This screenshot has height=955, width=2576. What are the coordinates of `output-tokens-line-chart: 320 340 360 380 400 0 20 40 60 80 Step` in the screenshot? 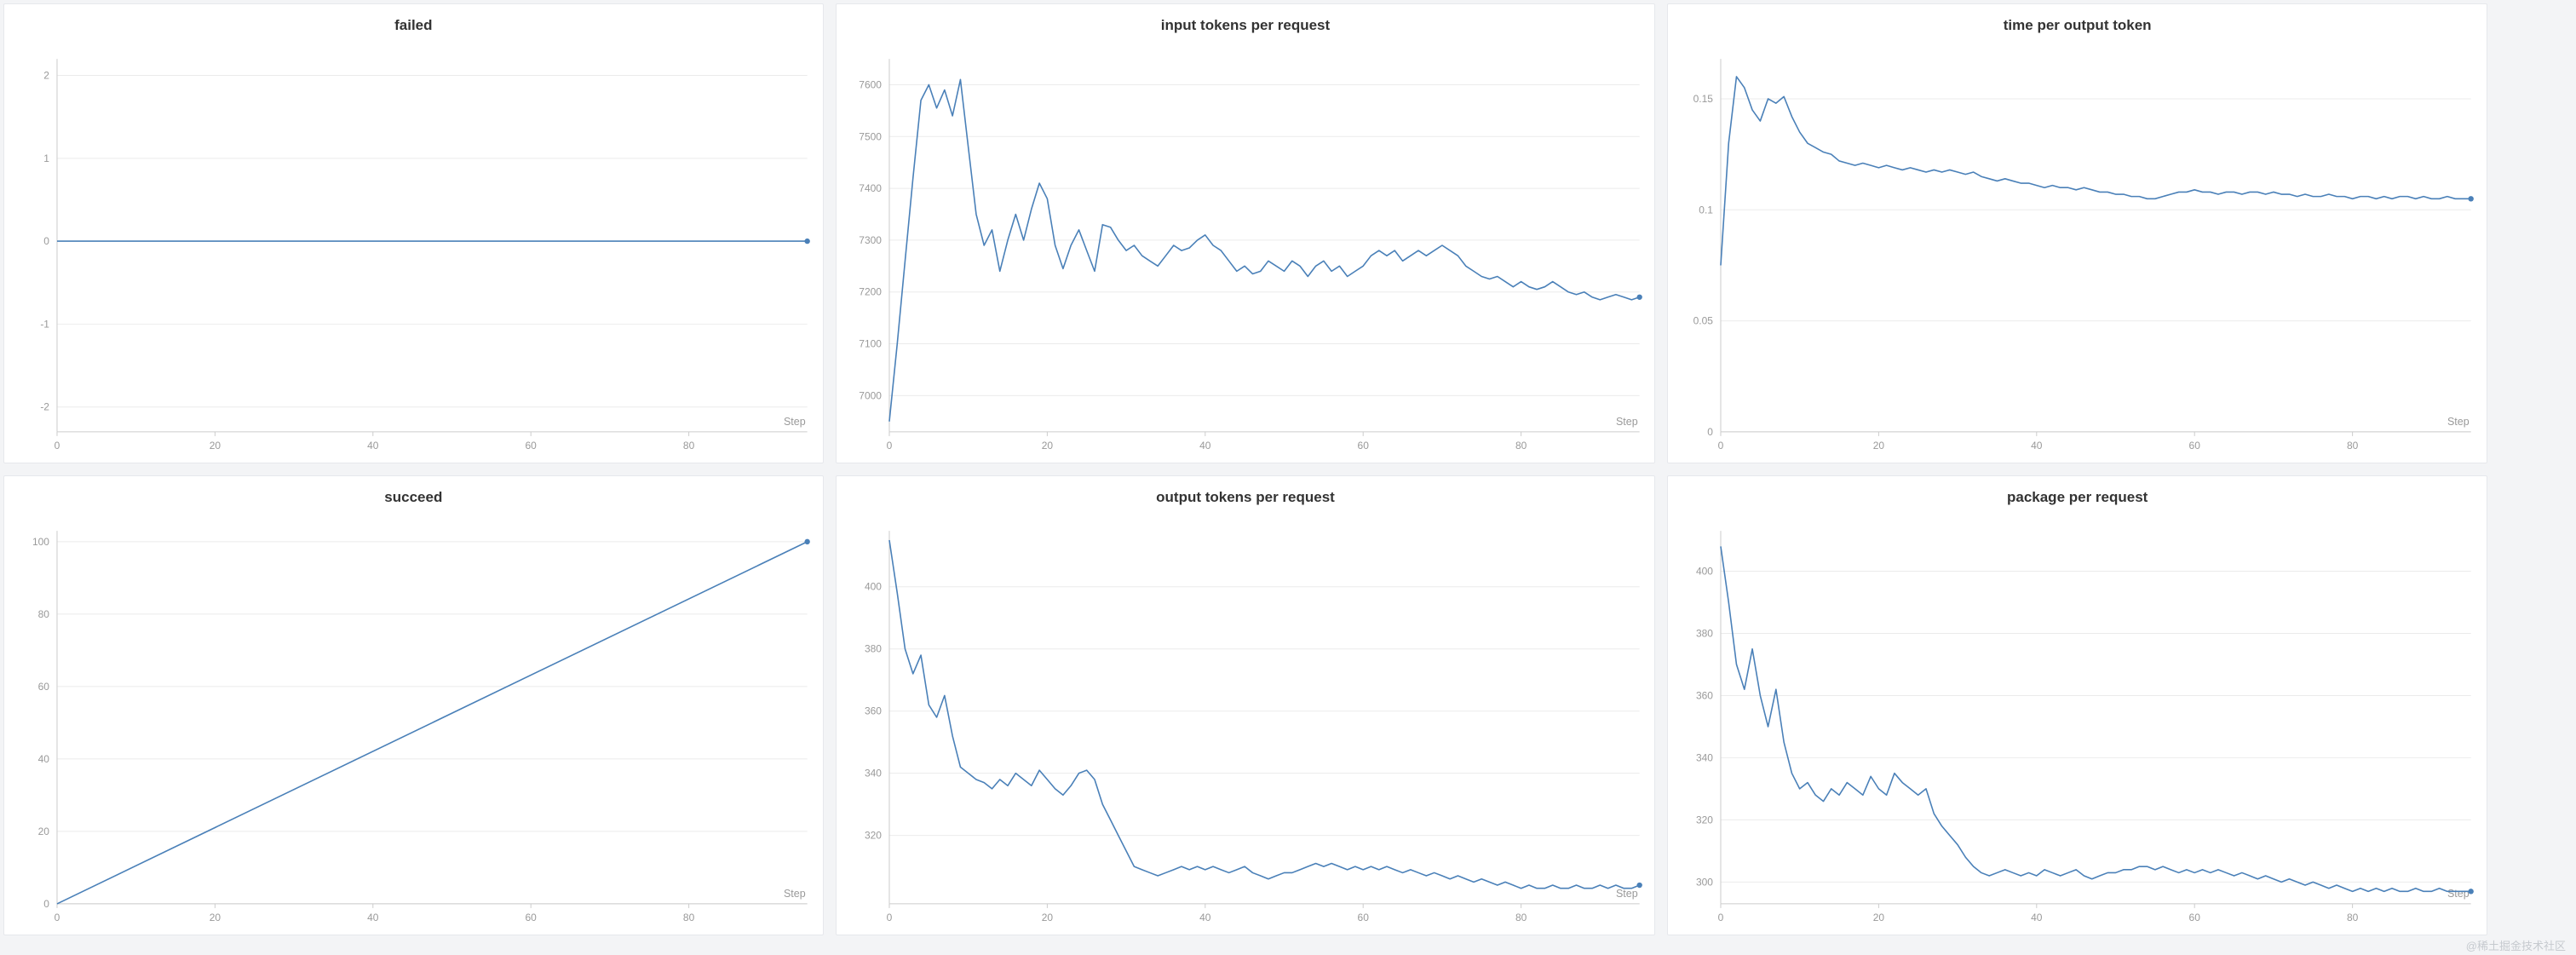 It's located at (1254, 727).